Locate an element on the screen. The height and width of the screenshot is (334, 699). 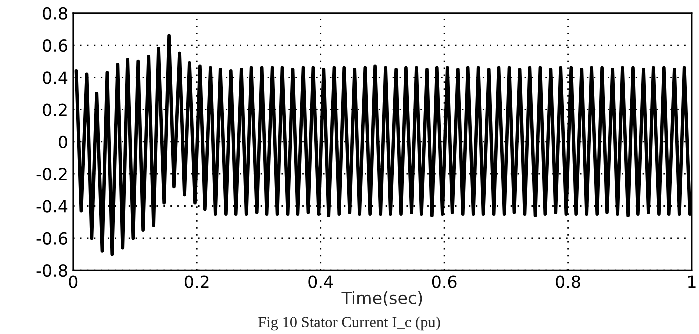
x-tick-label: 1 is located at coordinates (692, 282).